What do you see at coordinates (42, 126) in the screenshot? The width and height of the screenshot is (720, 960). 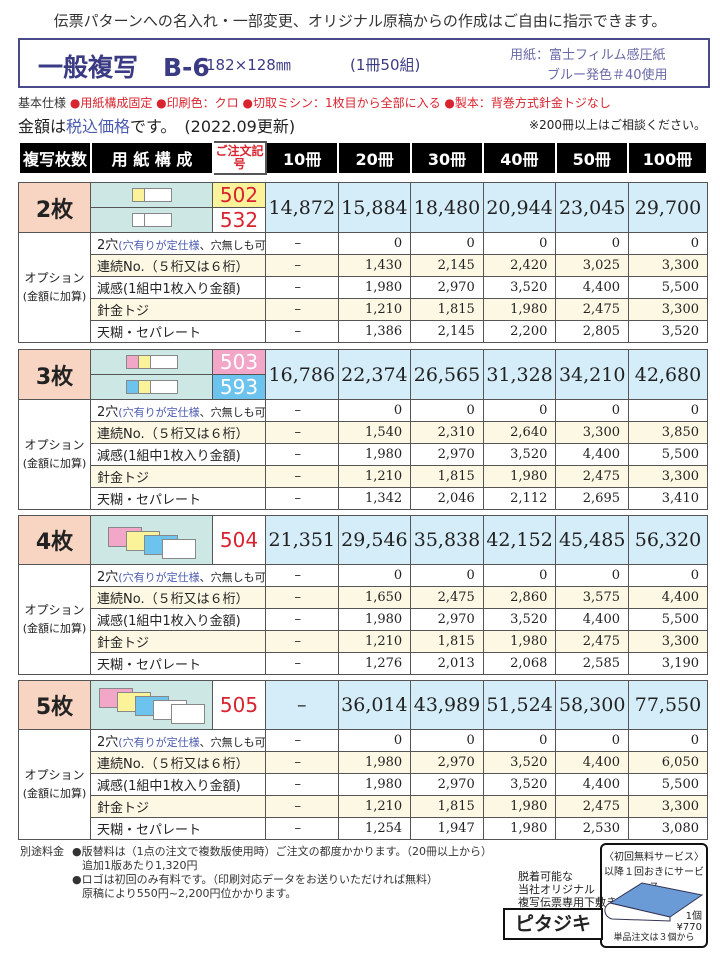 I see `price-note-pre: 金額は` at bounding box center [42, 126].